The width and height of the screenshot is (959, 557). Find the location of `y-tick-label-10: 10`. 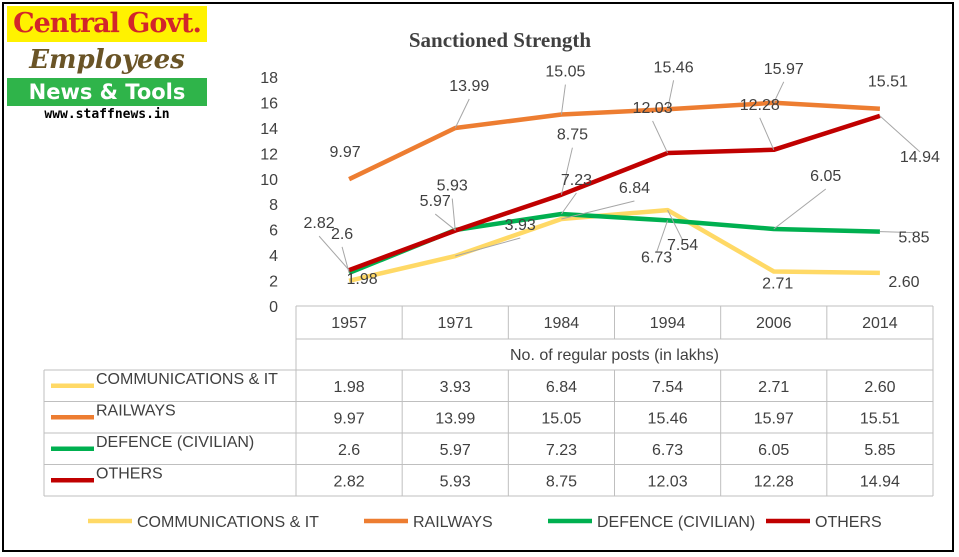

y-tick-label-10: 10 is located at coordinates (269, 180).